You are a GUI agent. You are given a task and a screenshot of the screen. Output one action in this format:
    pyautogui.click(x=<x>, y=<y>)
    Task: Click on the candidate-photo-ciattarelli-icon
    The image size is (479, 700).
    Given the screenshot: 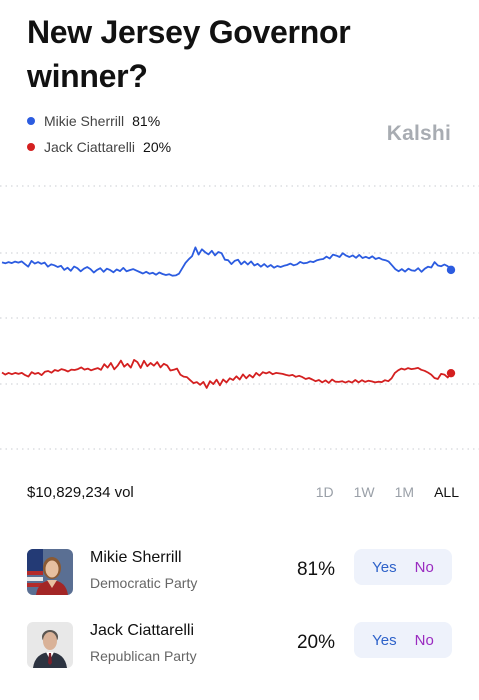 What is the action you would take?
    pyautogui.click(x=50, y=645)
    